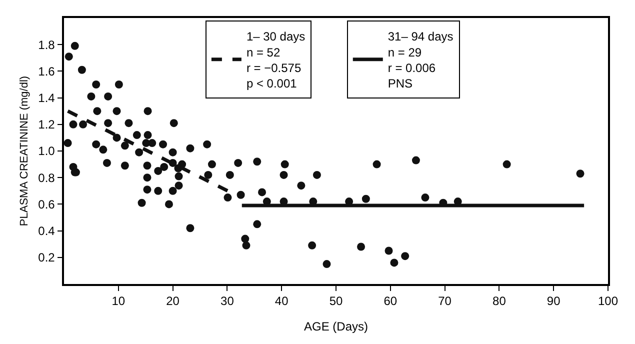  Describe the element at coordinates (173, 301) in the screenshot. I see `x-tick-label: 20` at that location.